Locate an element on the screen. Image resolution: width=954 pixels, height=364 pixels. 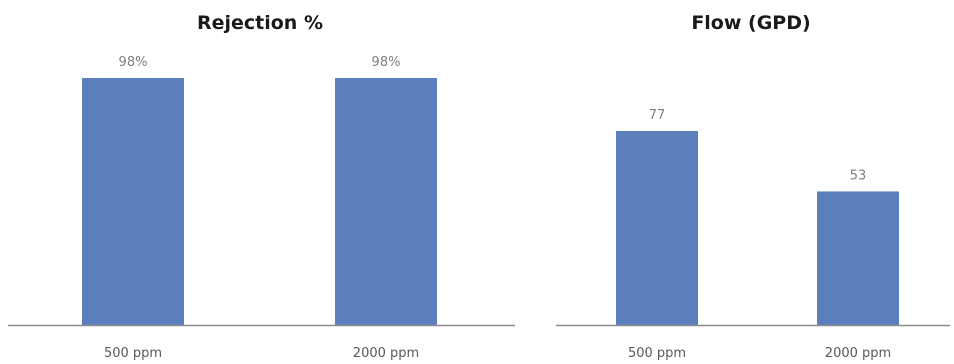
chart-title: Flow (GPD) is located at coordinates (751, 23).